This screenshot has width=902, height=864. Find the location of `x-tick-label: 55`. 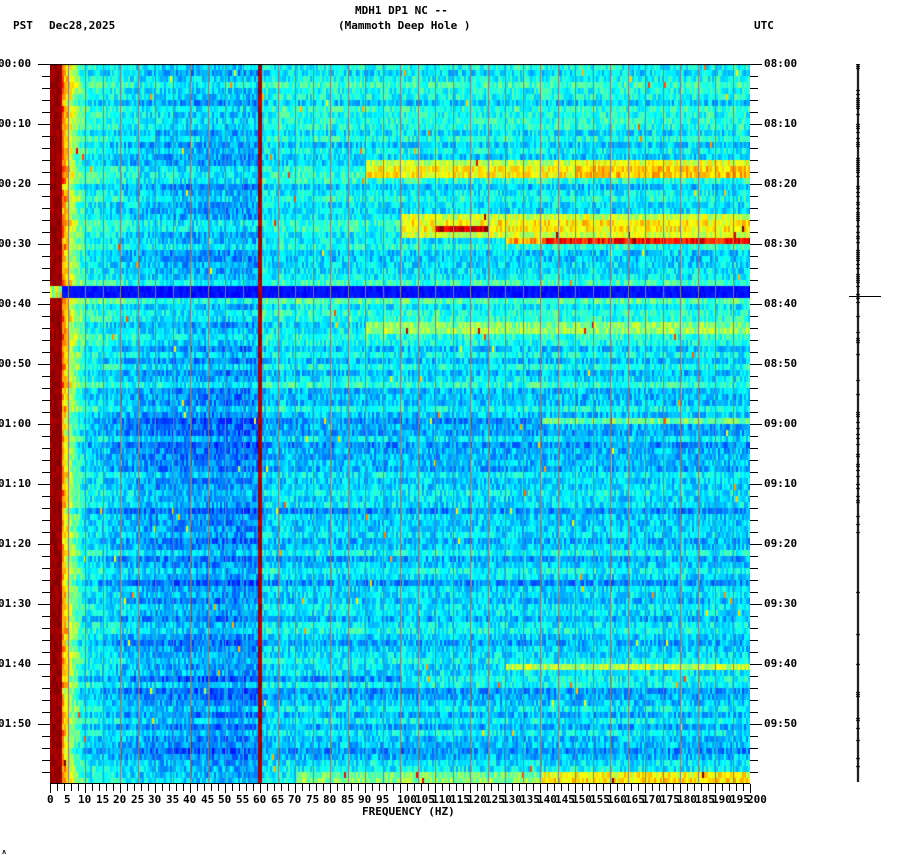

x-tick-label: 55 is located at coordinates (243, 799).